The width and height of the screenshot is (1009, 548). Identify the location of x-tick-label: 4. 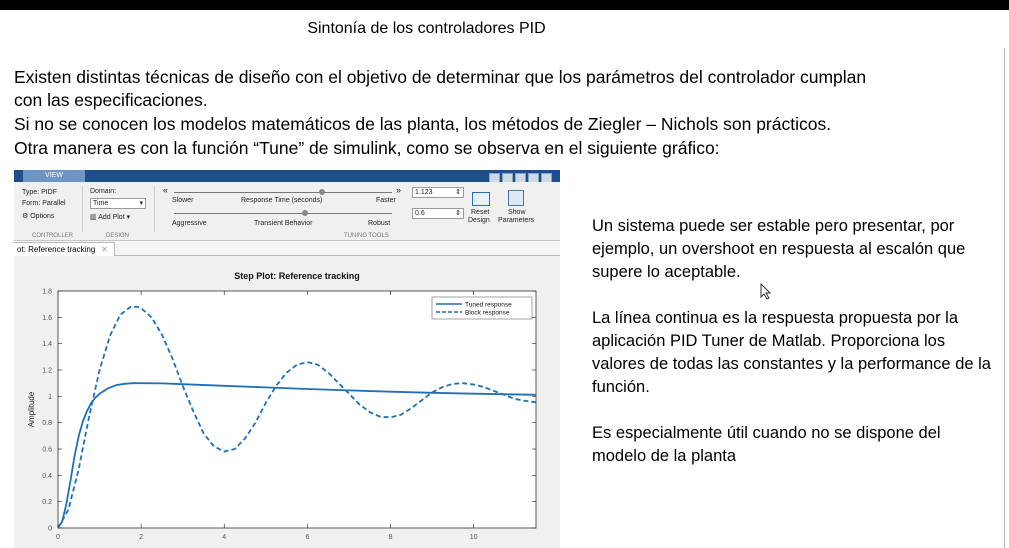
(224, 537).